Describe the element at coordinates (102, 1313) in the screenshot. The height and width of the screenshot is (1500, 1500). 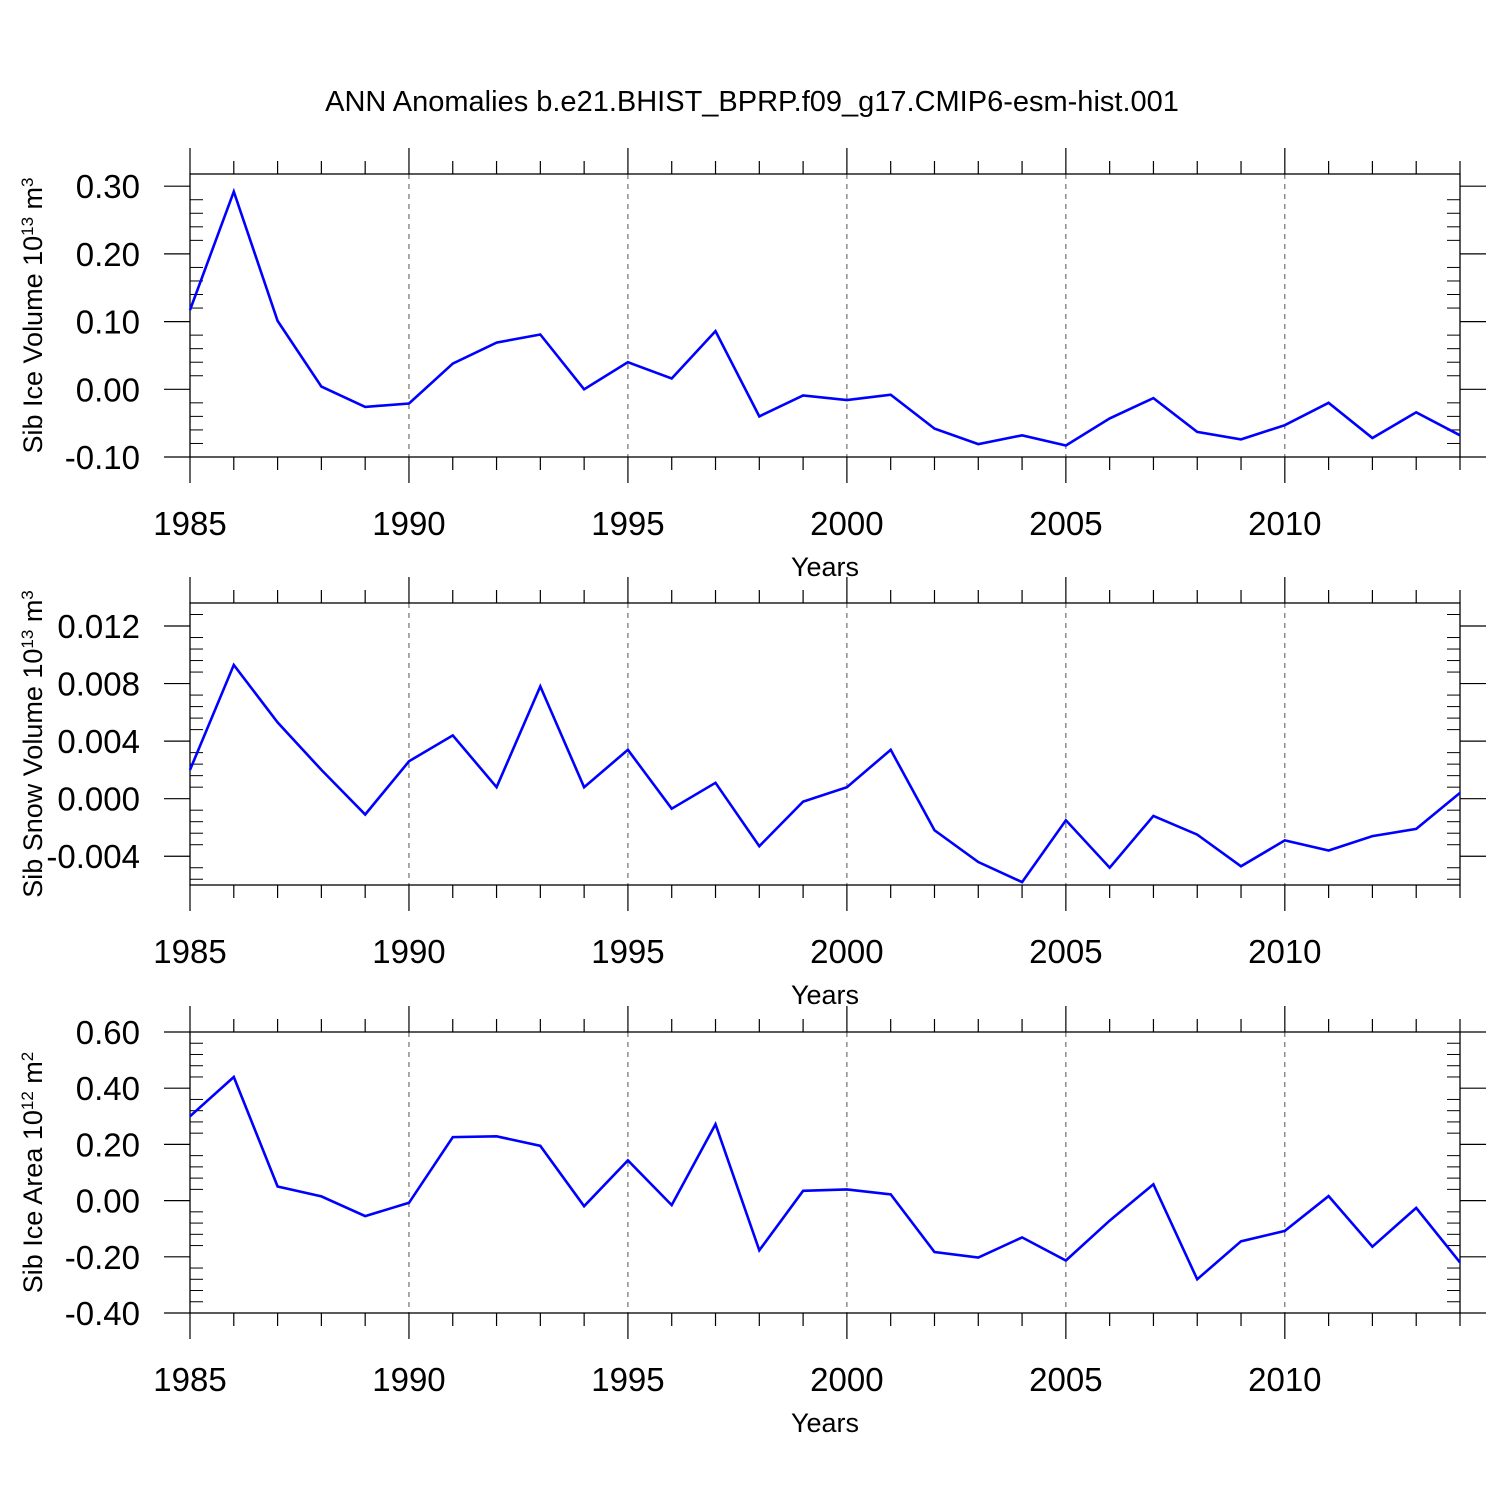
I see `y-tick-label: -0.40` at that location.